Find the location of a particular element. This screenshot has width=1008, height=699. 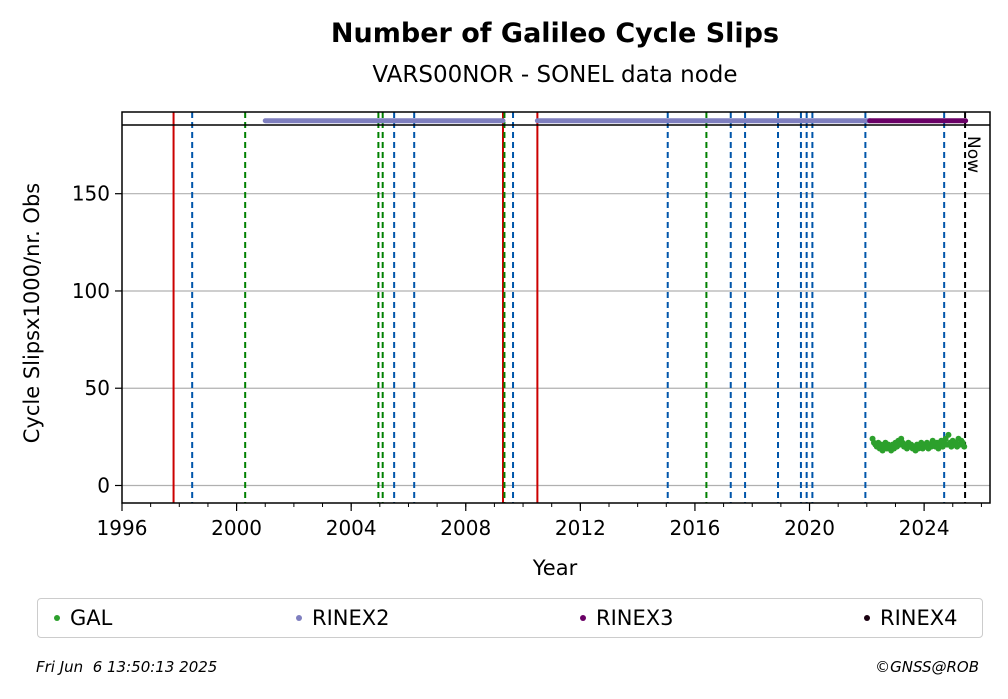

legend-marker-gal is located at coordinates (57, 618).